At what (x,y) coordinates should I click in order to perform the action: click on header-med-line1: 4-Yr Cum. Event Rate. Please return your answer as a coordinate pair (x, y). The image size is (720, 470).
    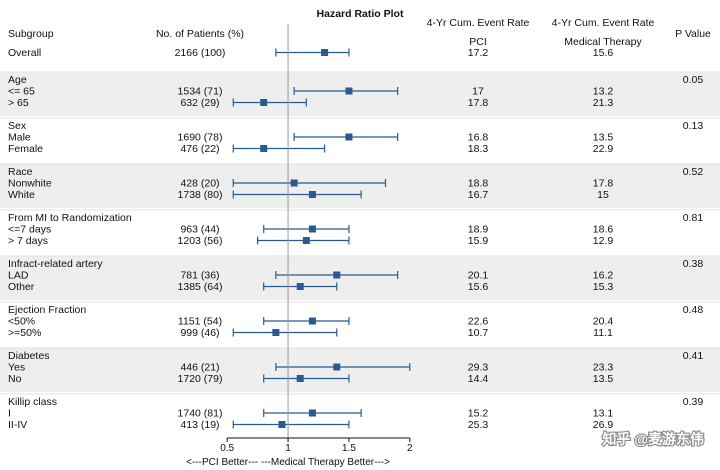
    Looking at the image, I should click on (603, 23).